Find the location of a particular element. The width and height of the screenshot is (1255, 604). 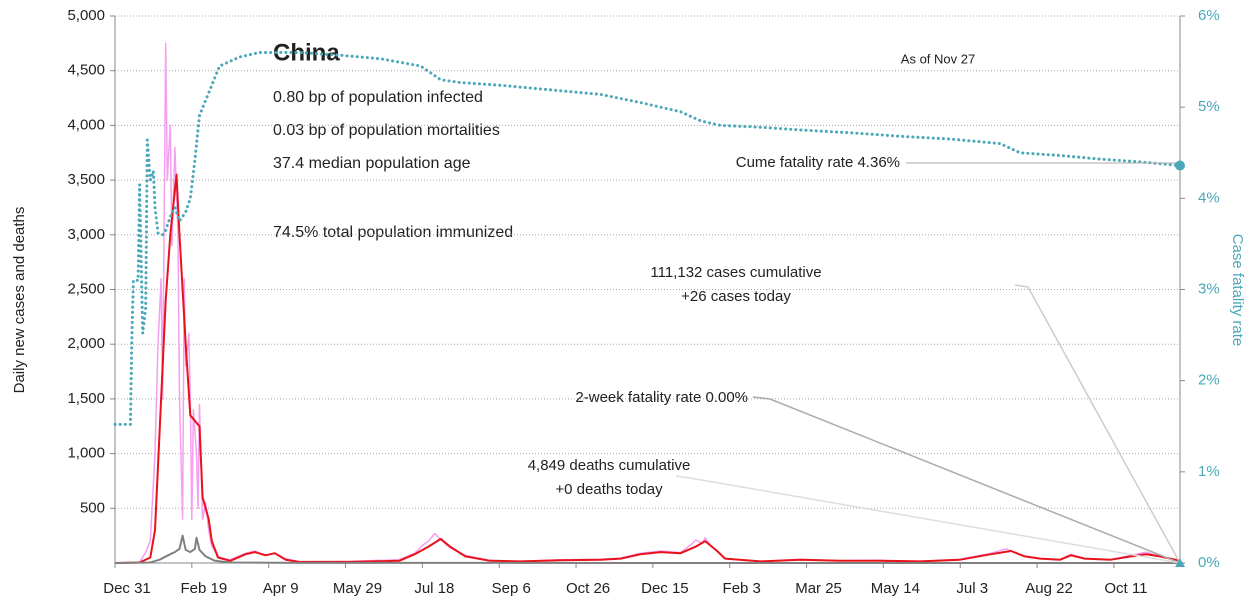

y-tick-label: 500 is located at coordinates (92, 507).